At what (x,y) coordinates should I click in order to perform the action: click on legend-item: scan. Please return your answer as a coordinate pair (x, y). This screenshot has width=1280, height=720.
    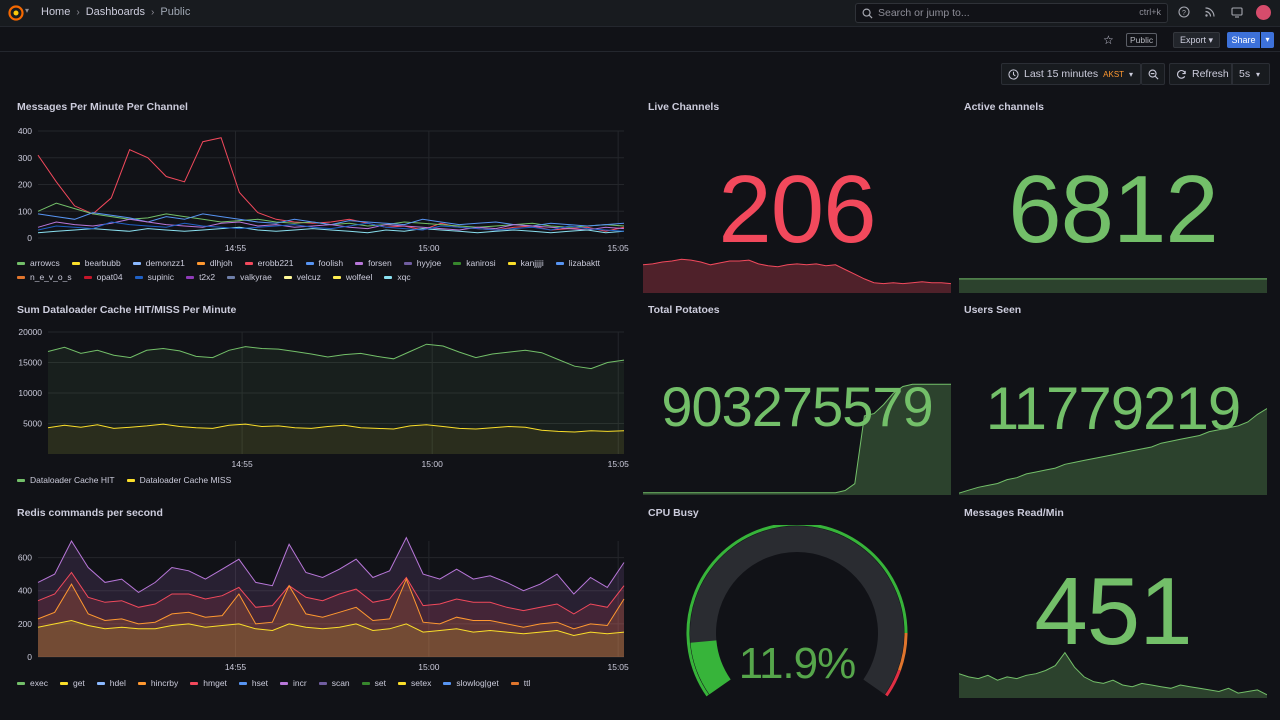
    Looking at the image, I should click on (334, 683).